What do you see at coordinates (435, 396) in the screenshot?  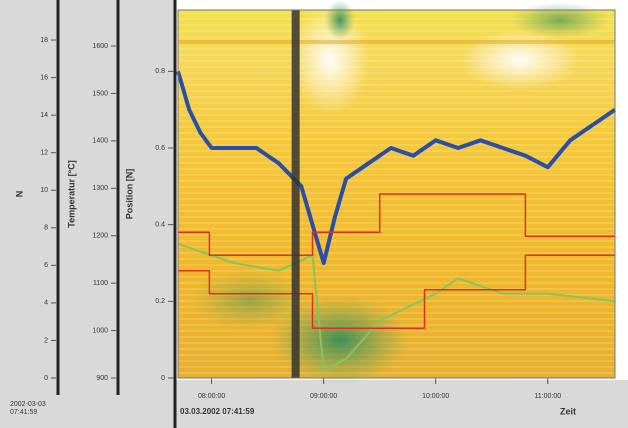 I see `x-tick-label: 10:00:00` at bounding box center [435, 396].